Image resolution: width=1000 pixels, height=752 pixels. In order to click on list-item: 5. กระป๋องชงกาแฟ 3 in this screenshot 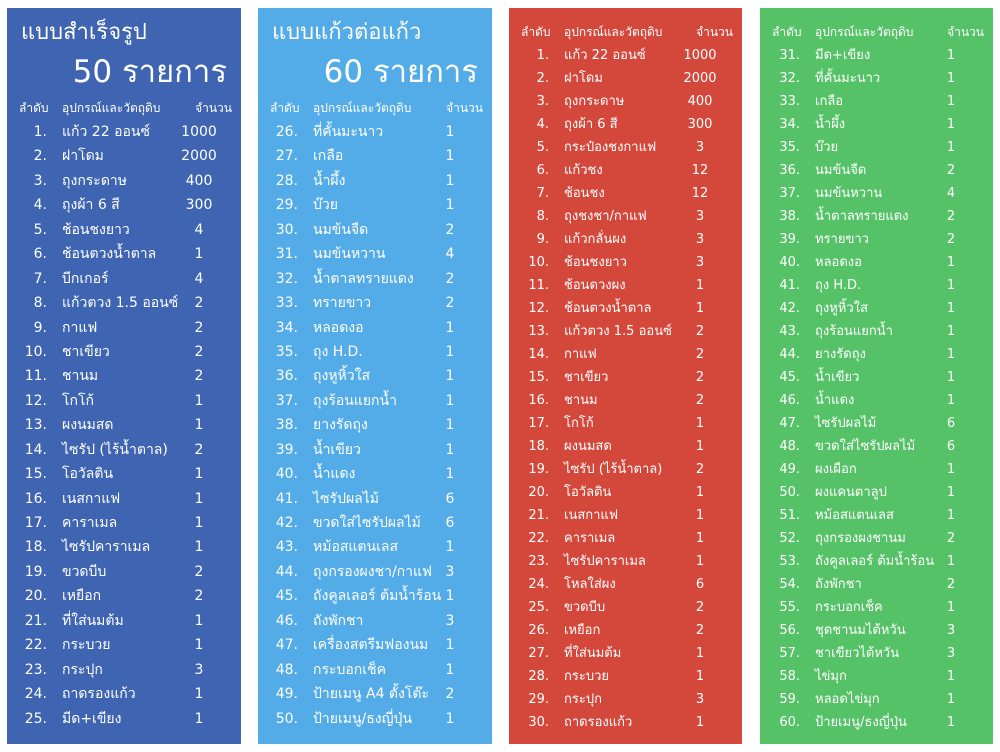, I will do `click(625, 147)`.